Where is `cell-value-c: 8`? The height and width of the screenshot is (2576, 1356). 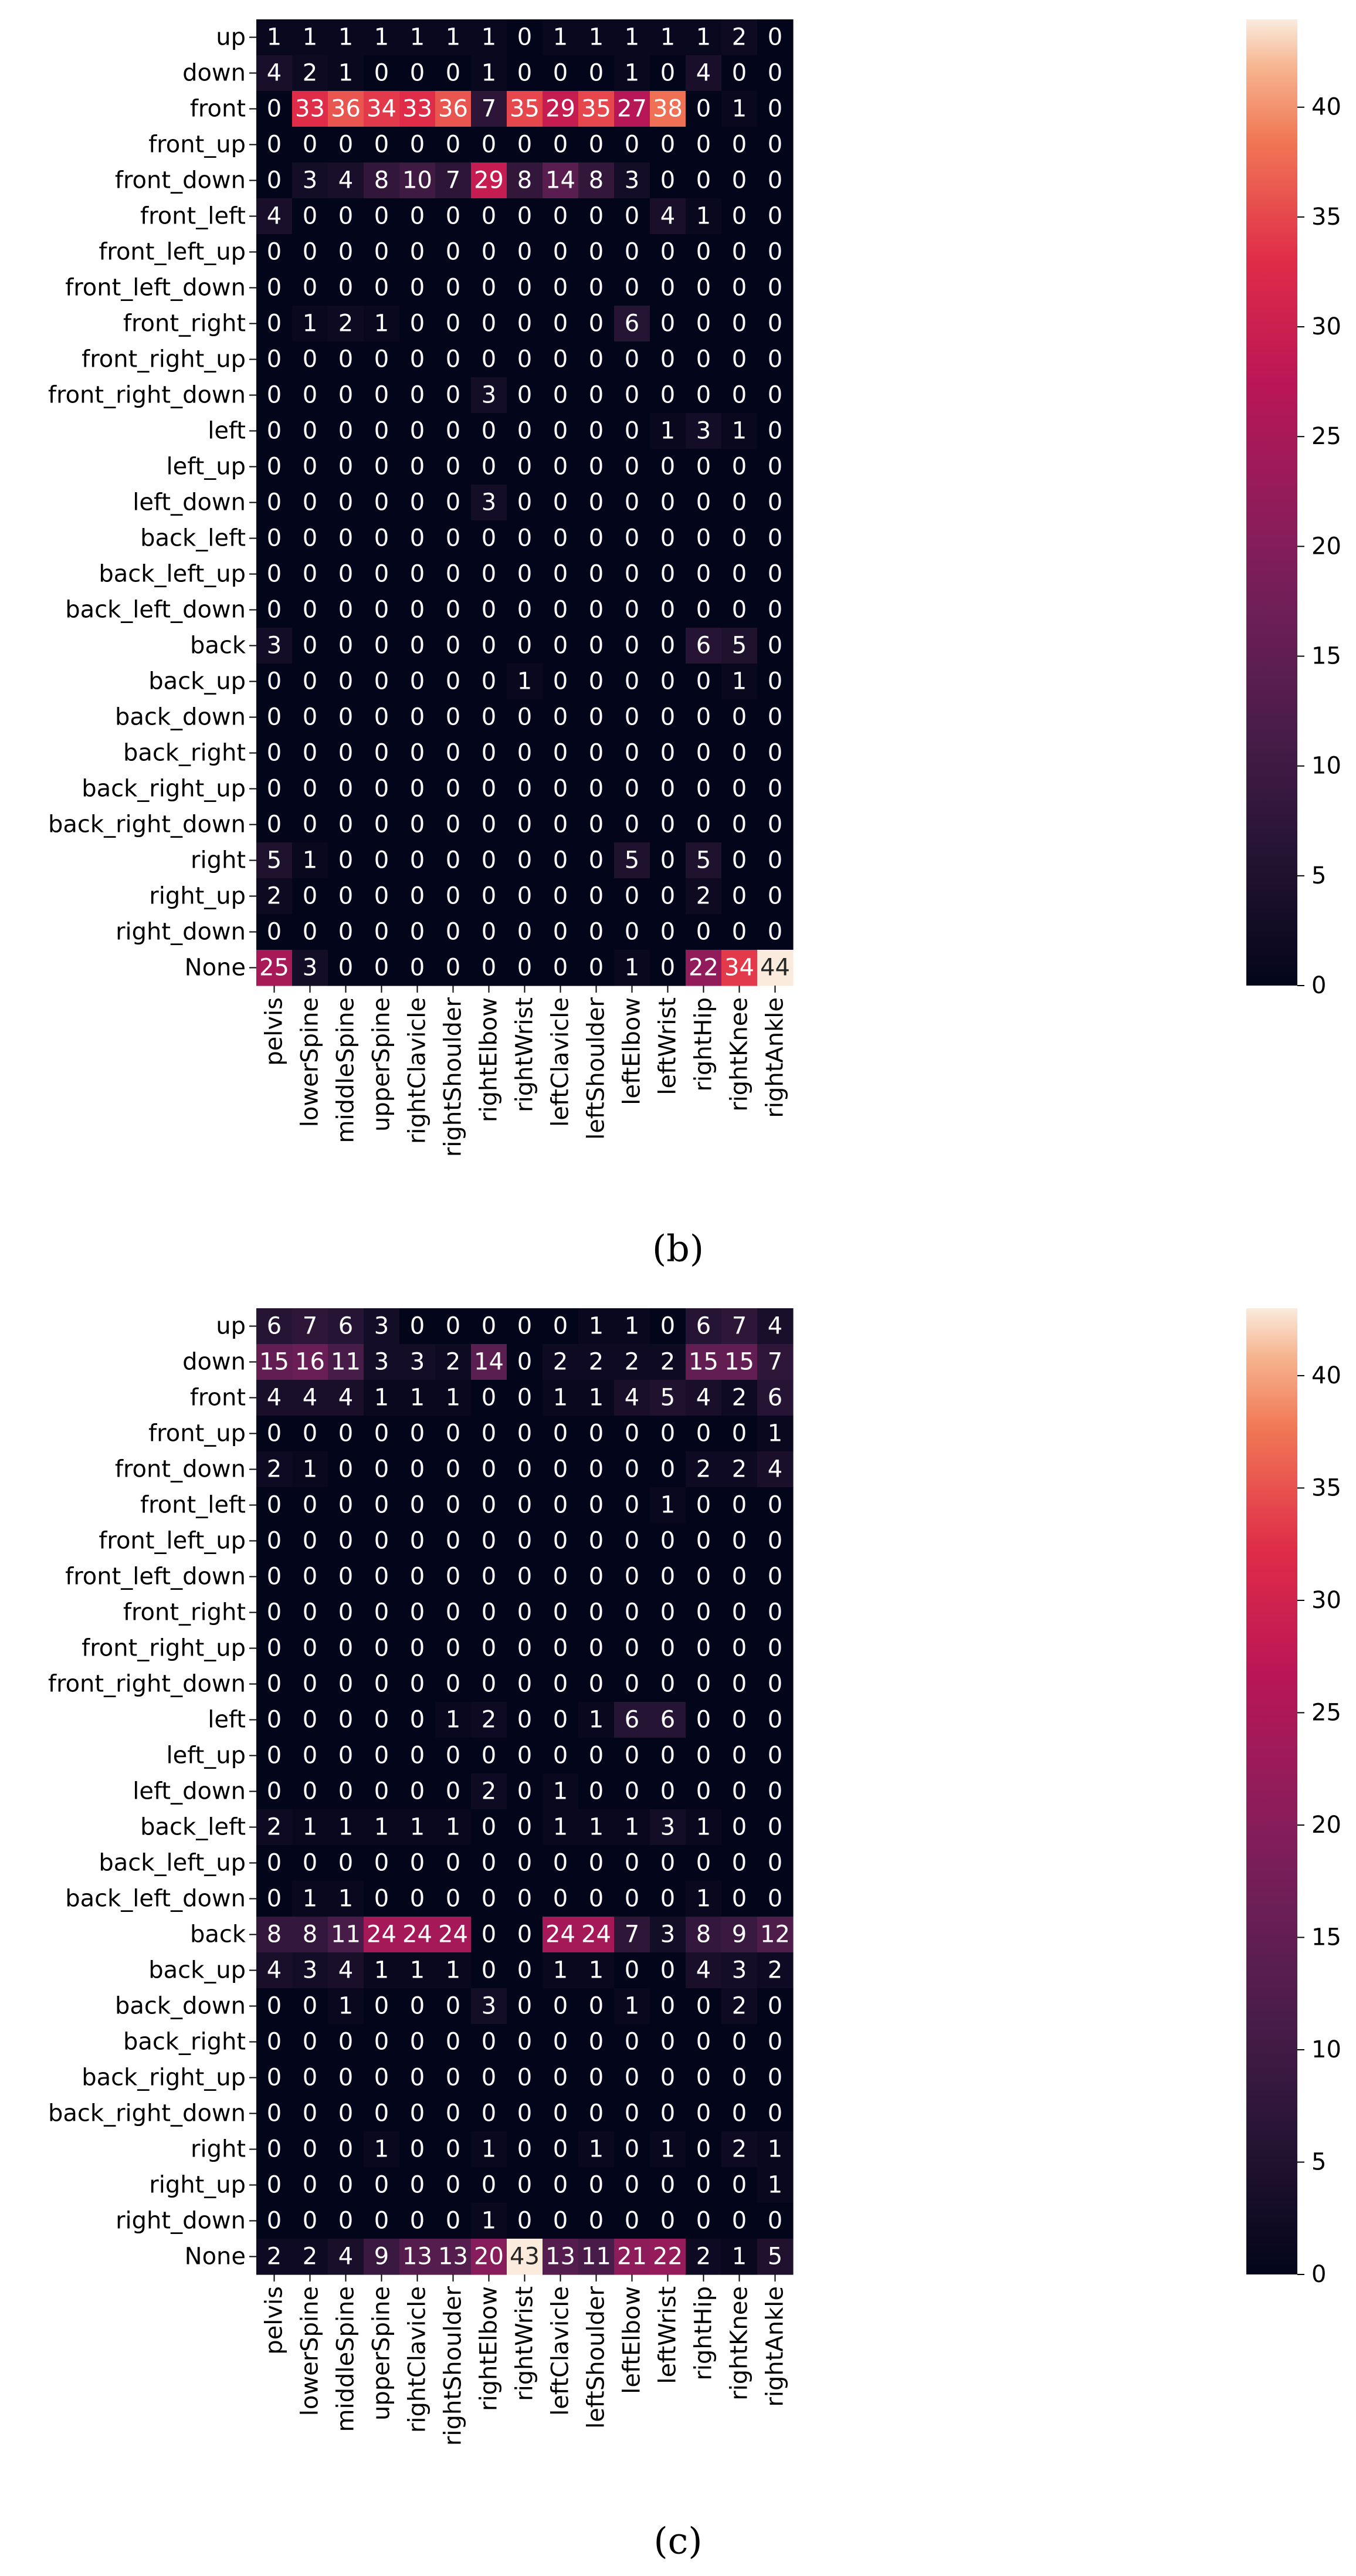
cell-value-c: 8 is located at coordinates (703, 1934).